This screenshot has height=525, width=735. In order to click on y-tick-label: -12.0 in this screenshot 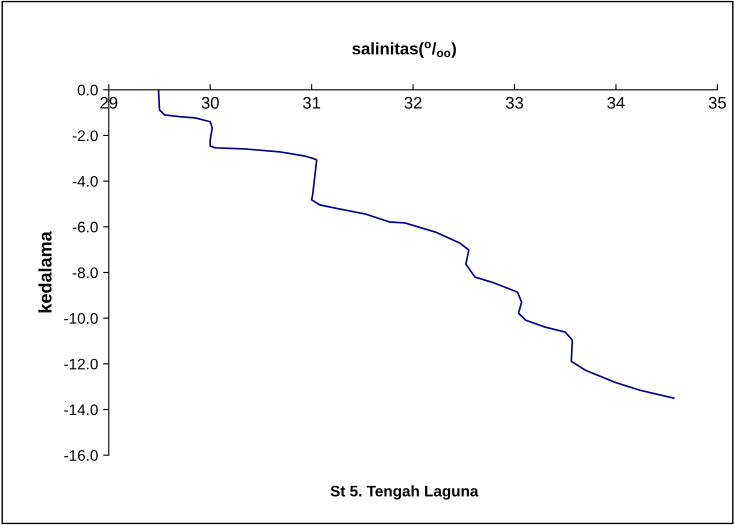, I will do `click(81, 364)`.